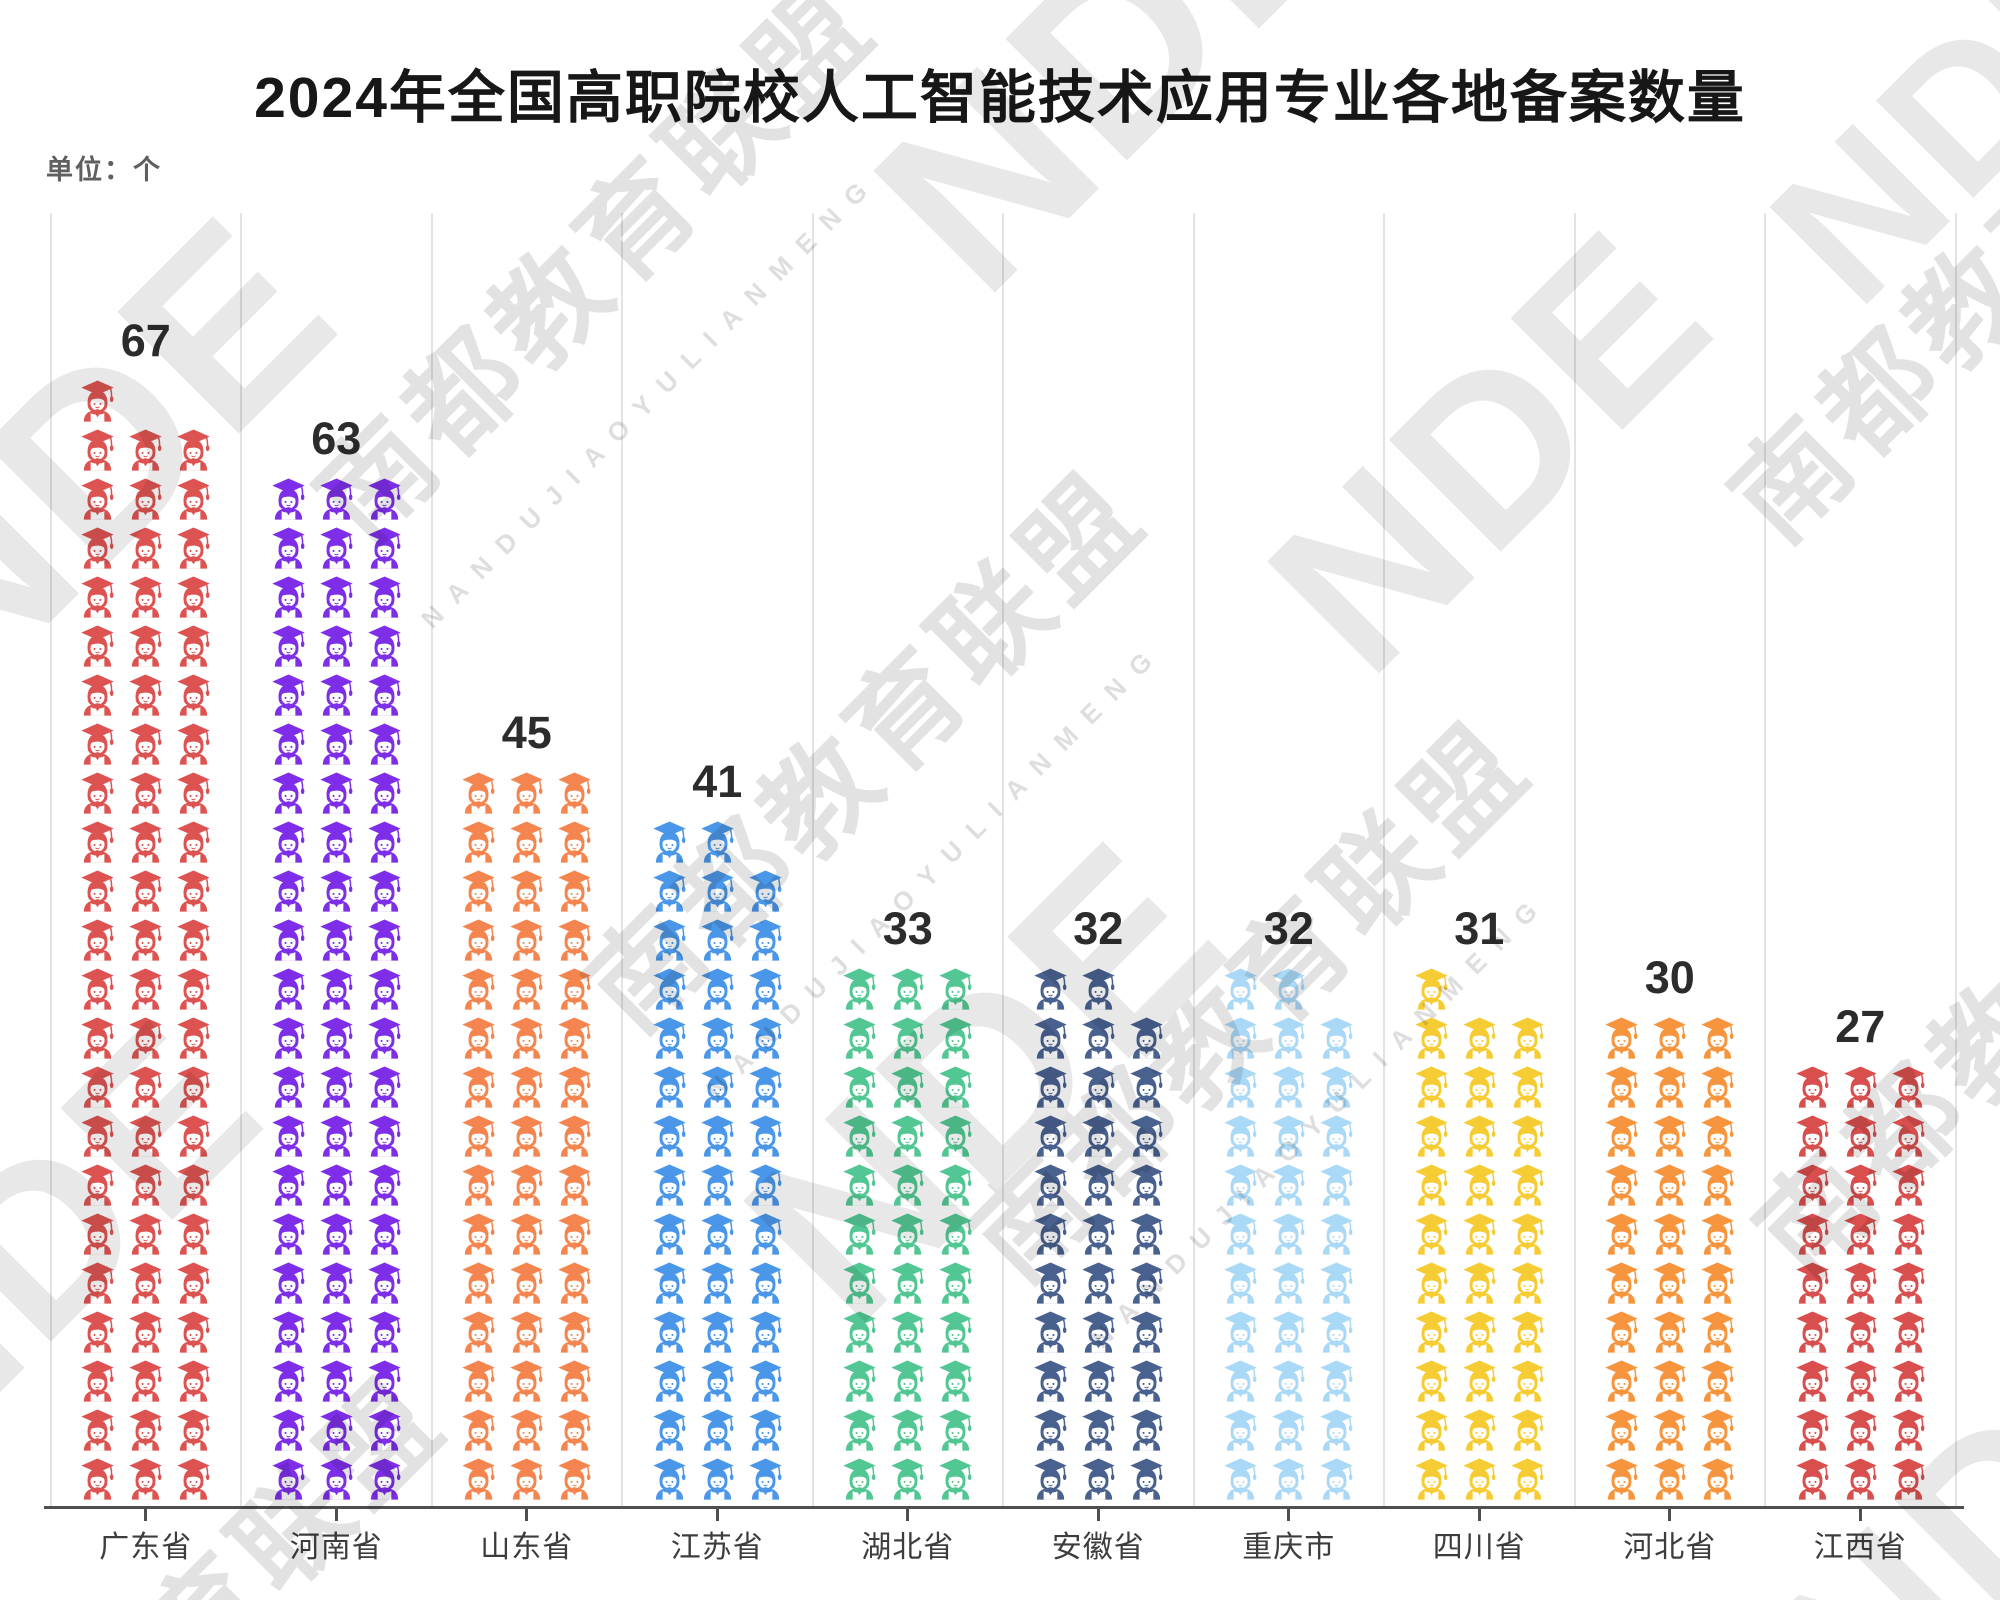  What do you see at coordinates (1098, 928) in the screenshot?
I see `value-label: 32` at bounding box center [1098, 928].